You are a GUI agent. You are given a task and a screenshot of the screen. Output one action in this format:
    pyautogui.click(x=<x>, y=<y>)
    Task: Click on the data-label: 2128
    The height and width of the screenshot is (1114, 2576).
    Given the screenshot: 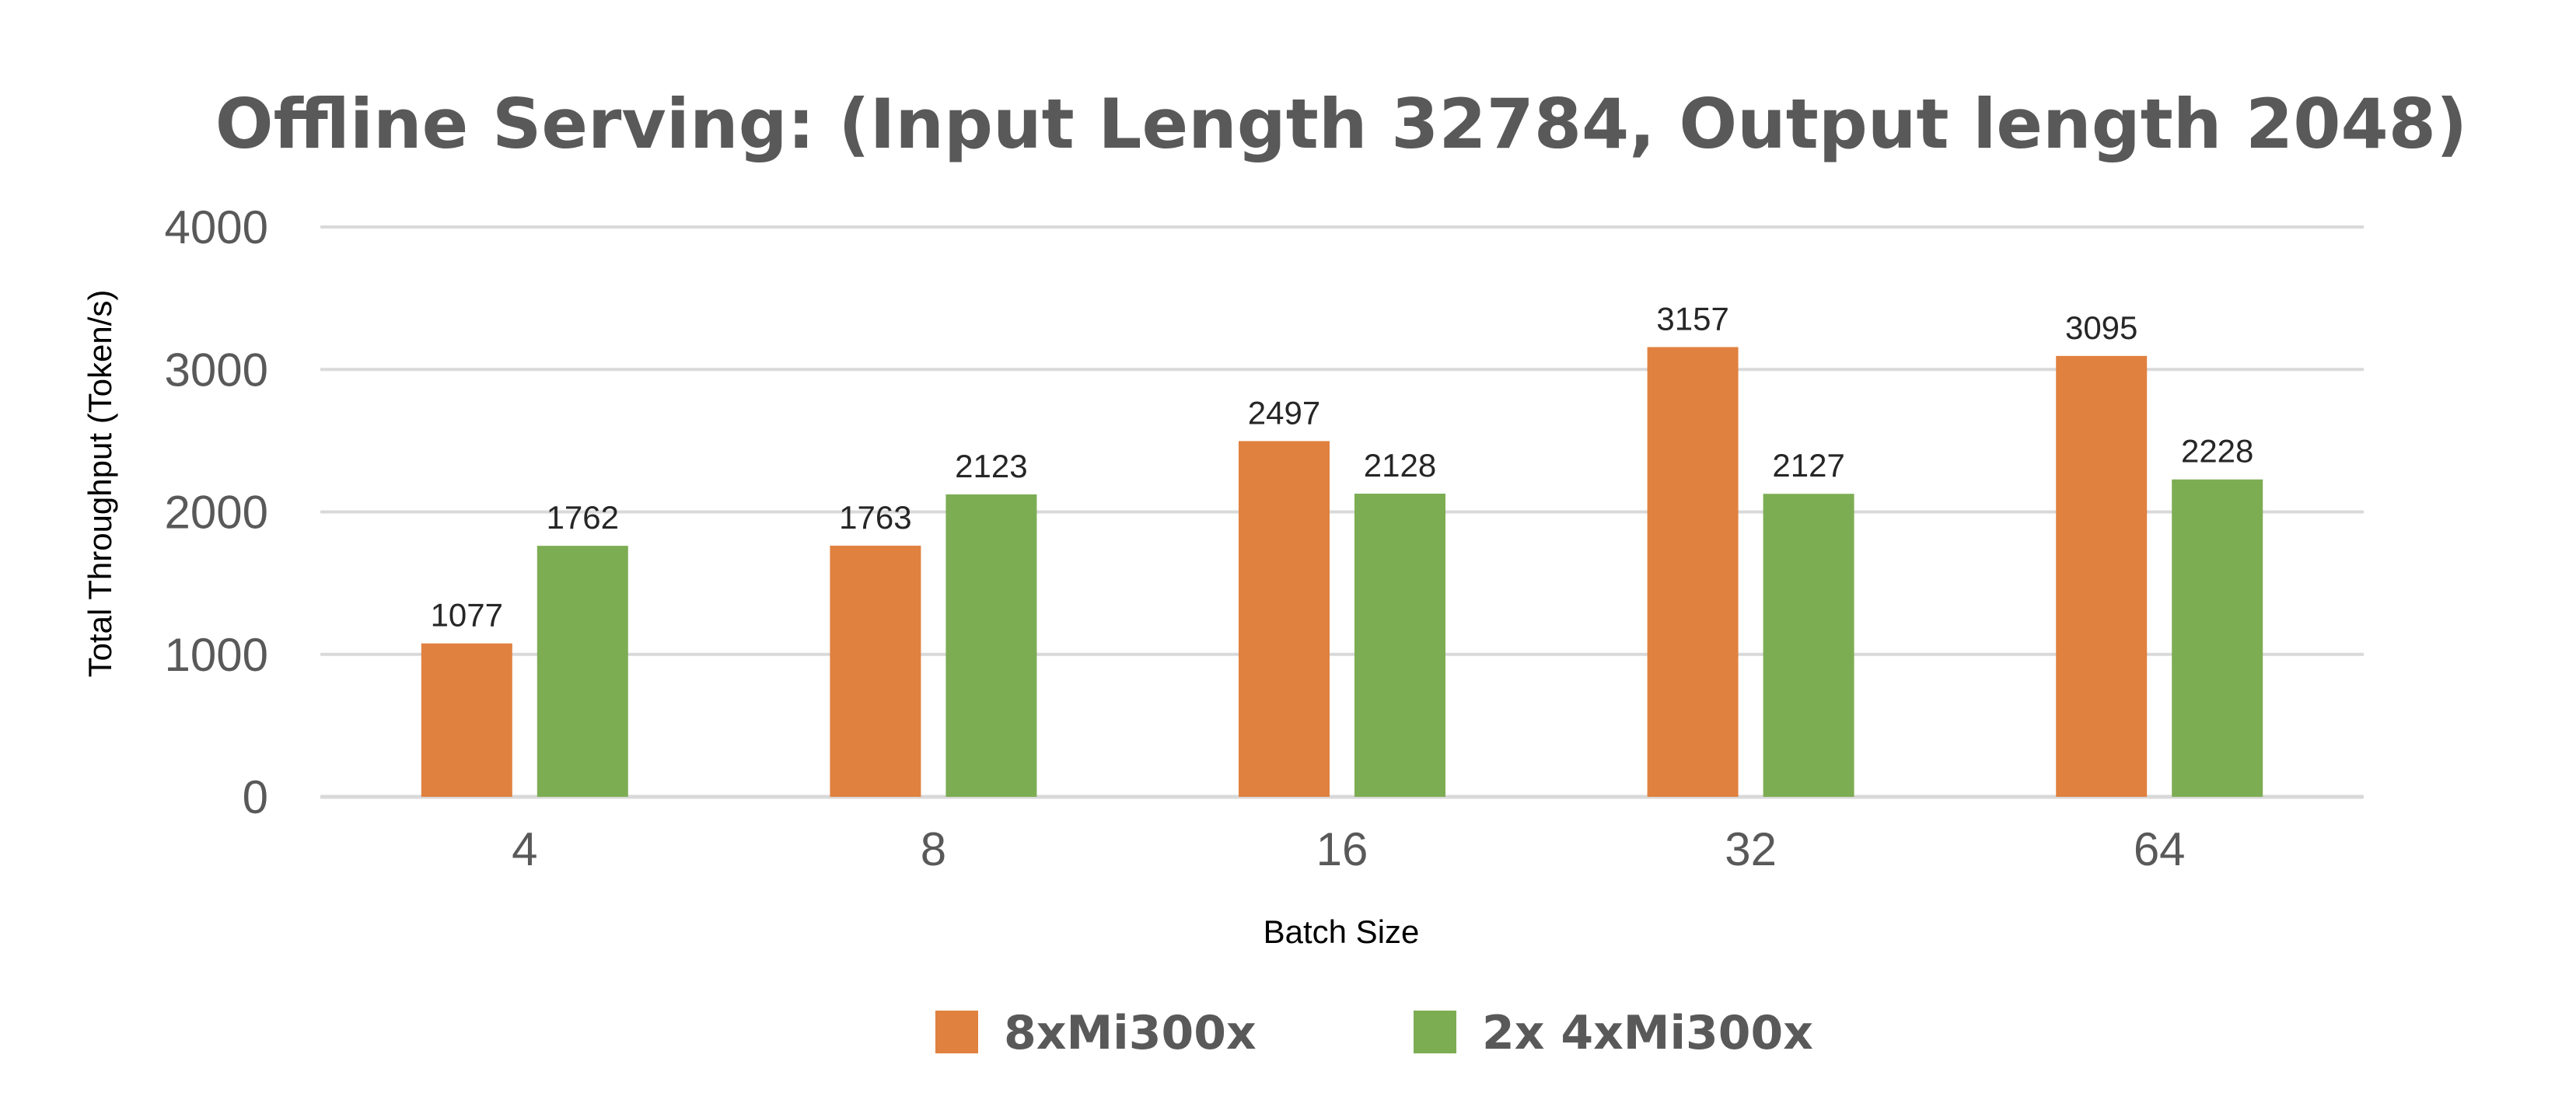 What is the action you would take?
    pyautogui.click(x=1400, y=465)
    